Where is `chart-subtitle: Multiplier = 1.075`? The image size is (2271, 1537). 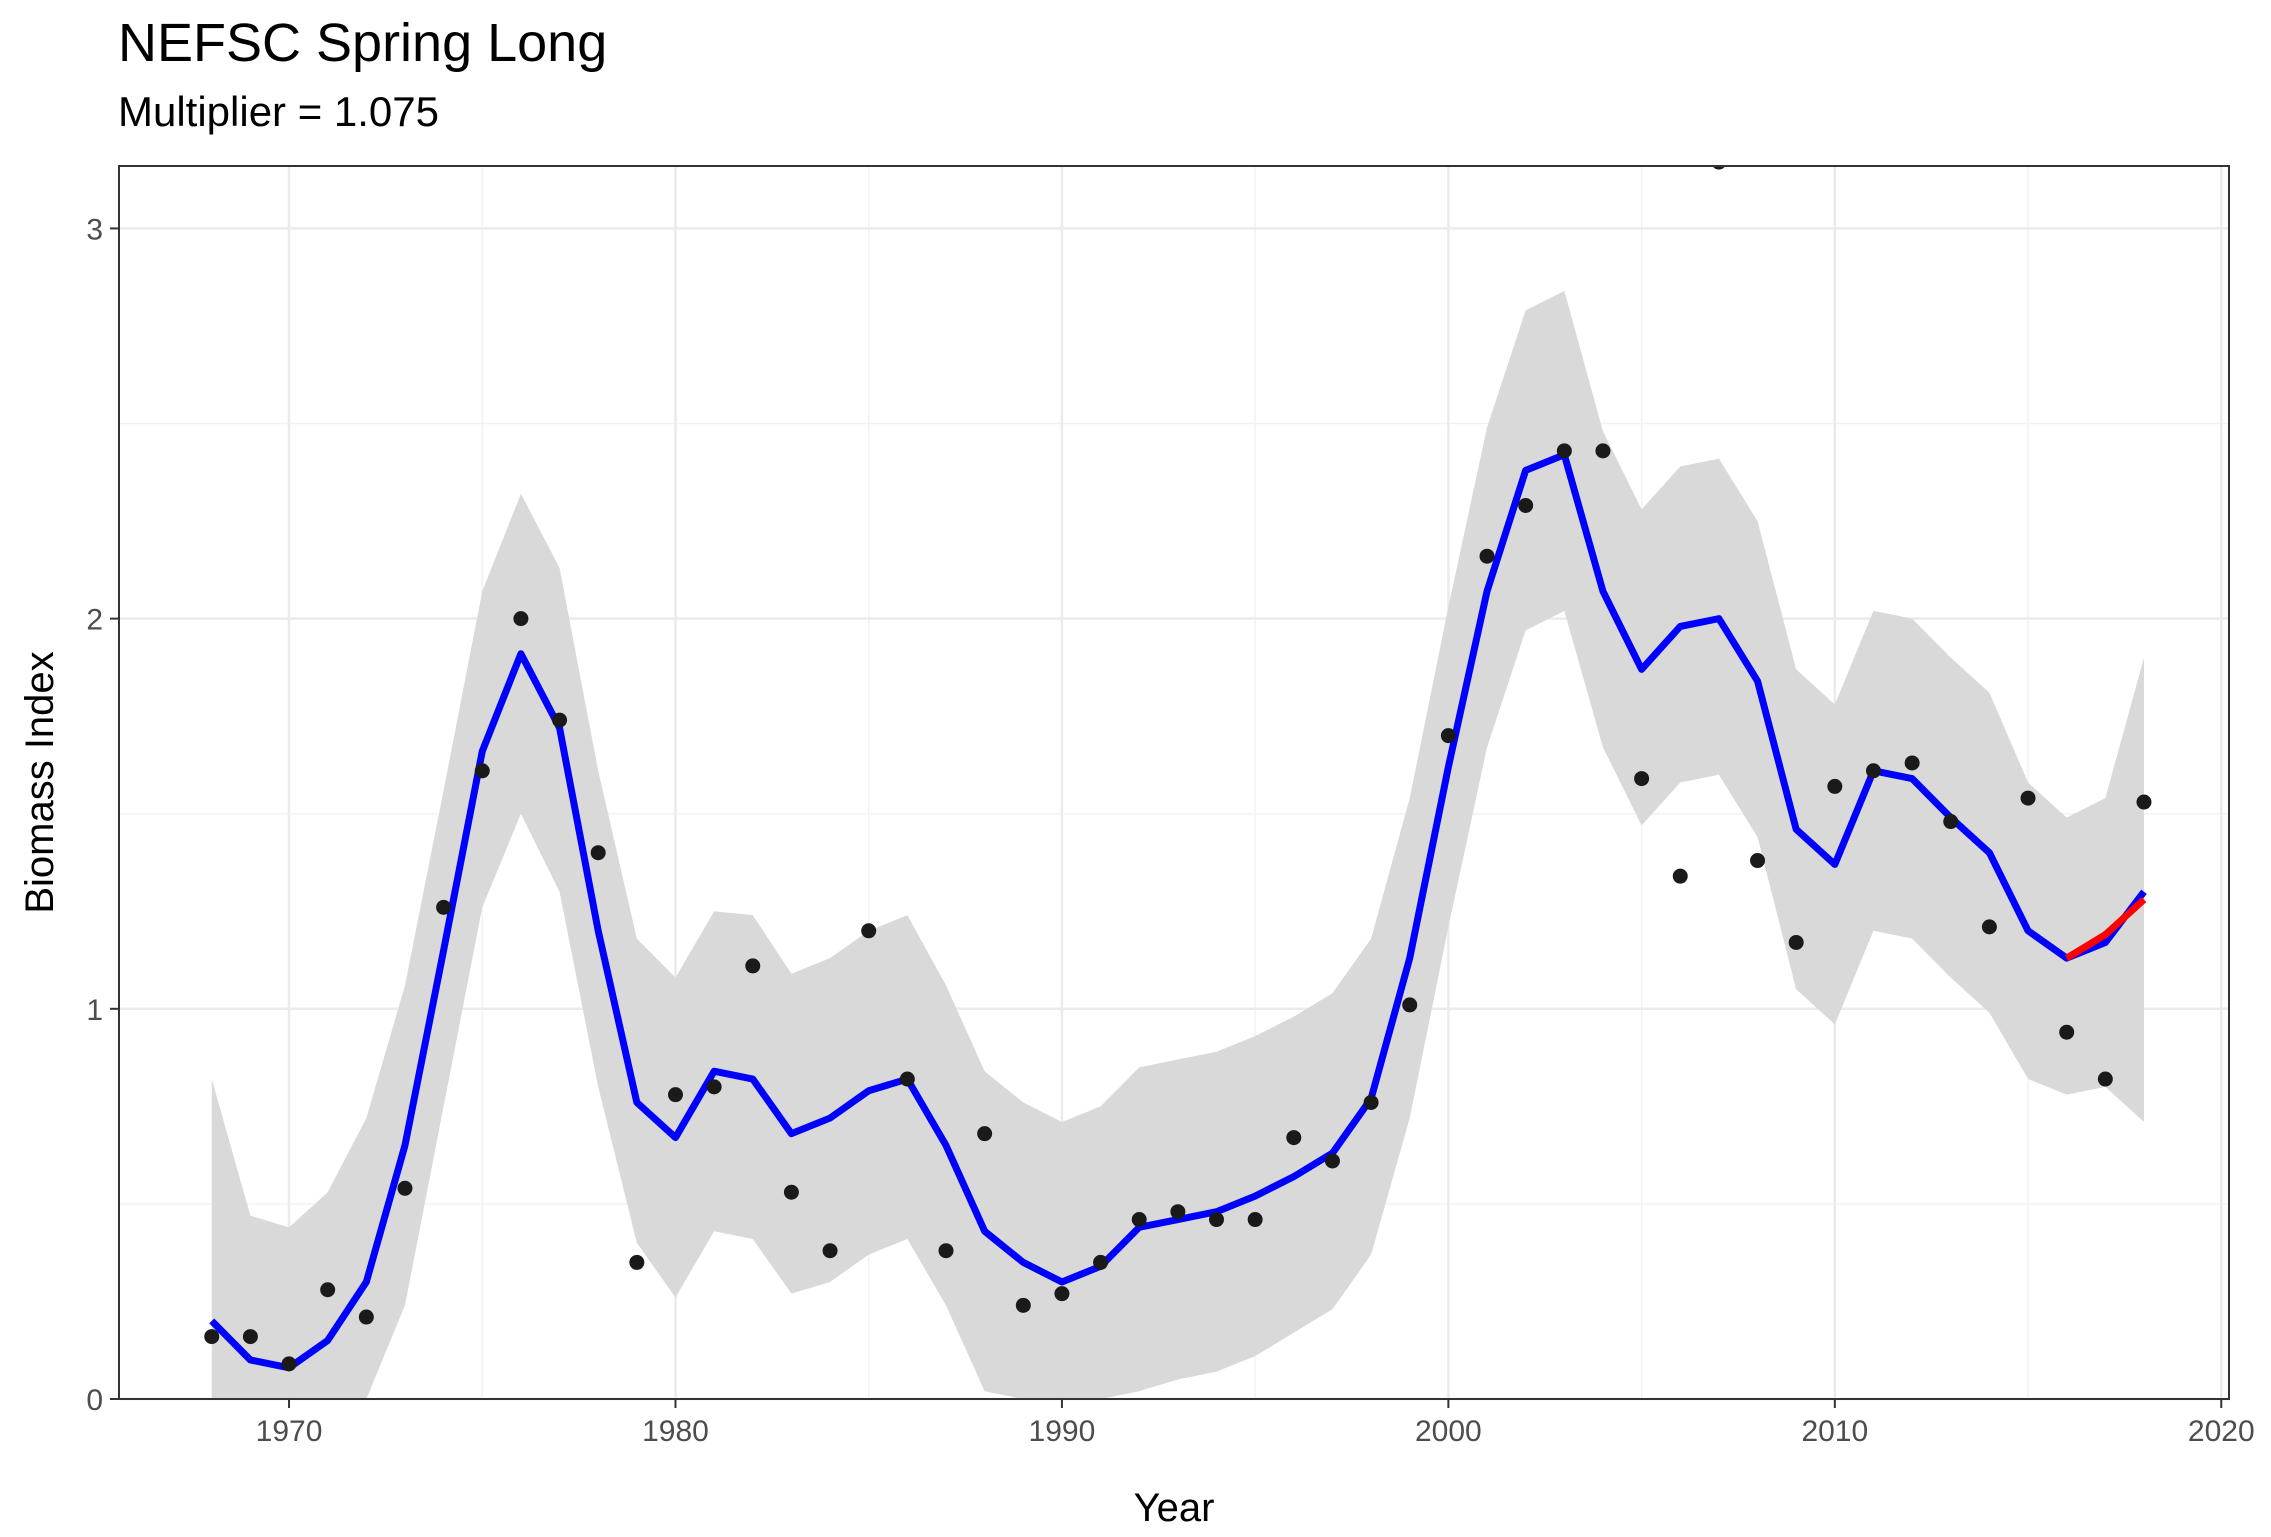 chart-subtitle: Multiplier = 1.075 is located at coordinates (279, 111).